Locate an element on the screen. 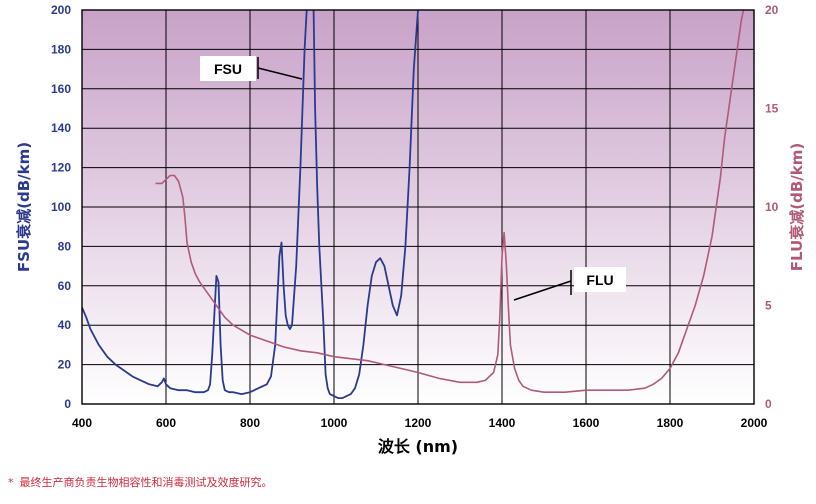 The width and height of the screenshot is (816, 504). y-left-tick-label: 180 is located at coordinates (61, 49).